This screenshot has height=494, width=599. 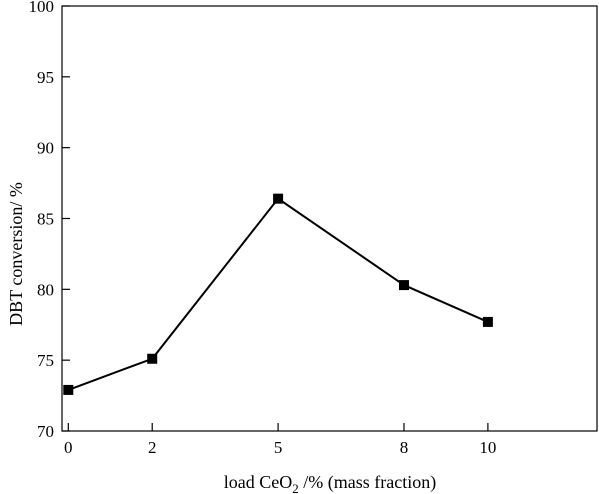 I want to click on x-axis-title: load CeO2 /% (mass fraction), so click(x=330, y=483).